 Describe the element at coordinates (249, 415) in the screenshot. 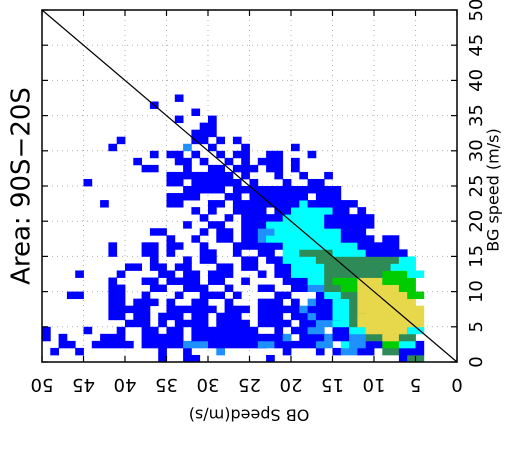

I see `x-axis-label: OB Speed(m/s)` at that location.